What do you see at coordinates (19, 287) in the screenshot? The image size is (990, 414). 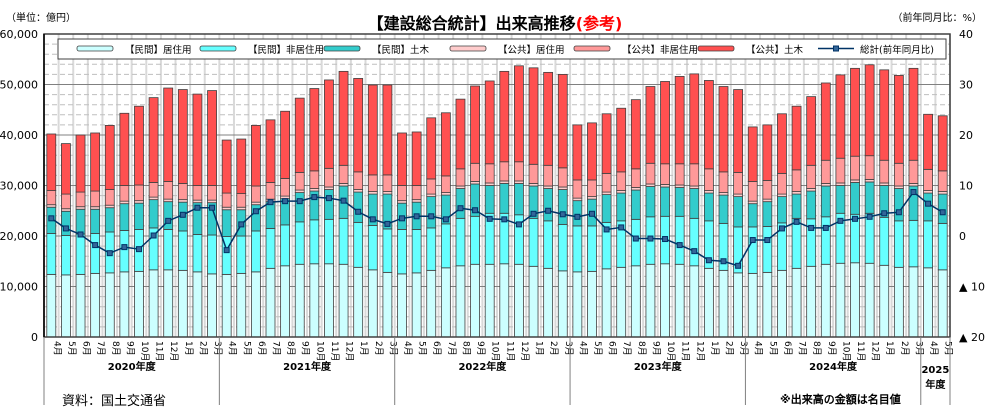 I see `y-tick-label: 10,000` at bounding box center [19, 287].